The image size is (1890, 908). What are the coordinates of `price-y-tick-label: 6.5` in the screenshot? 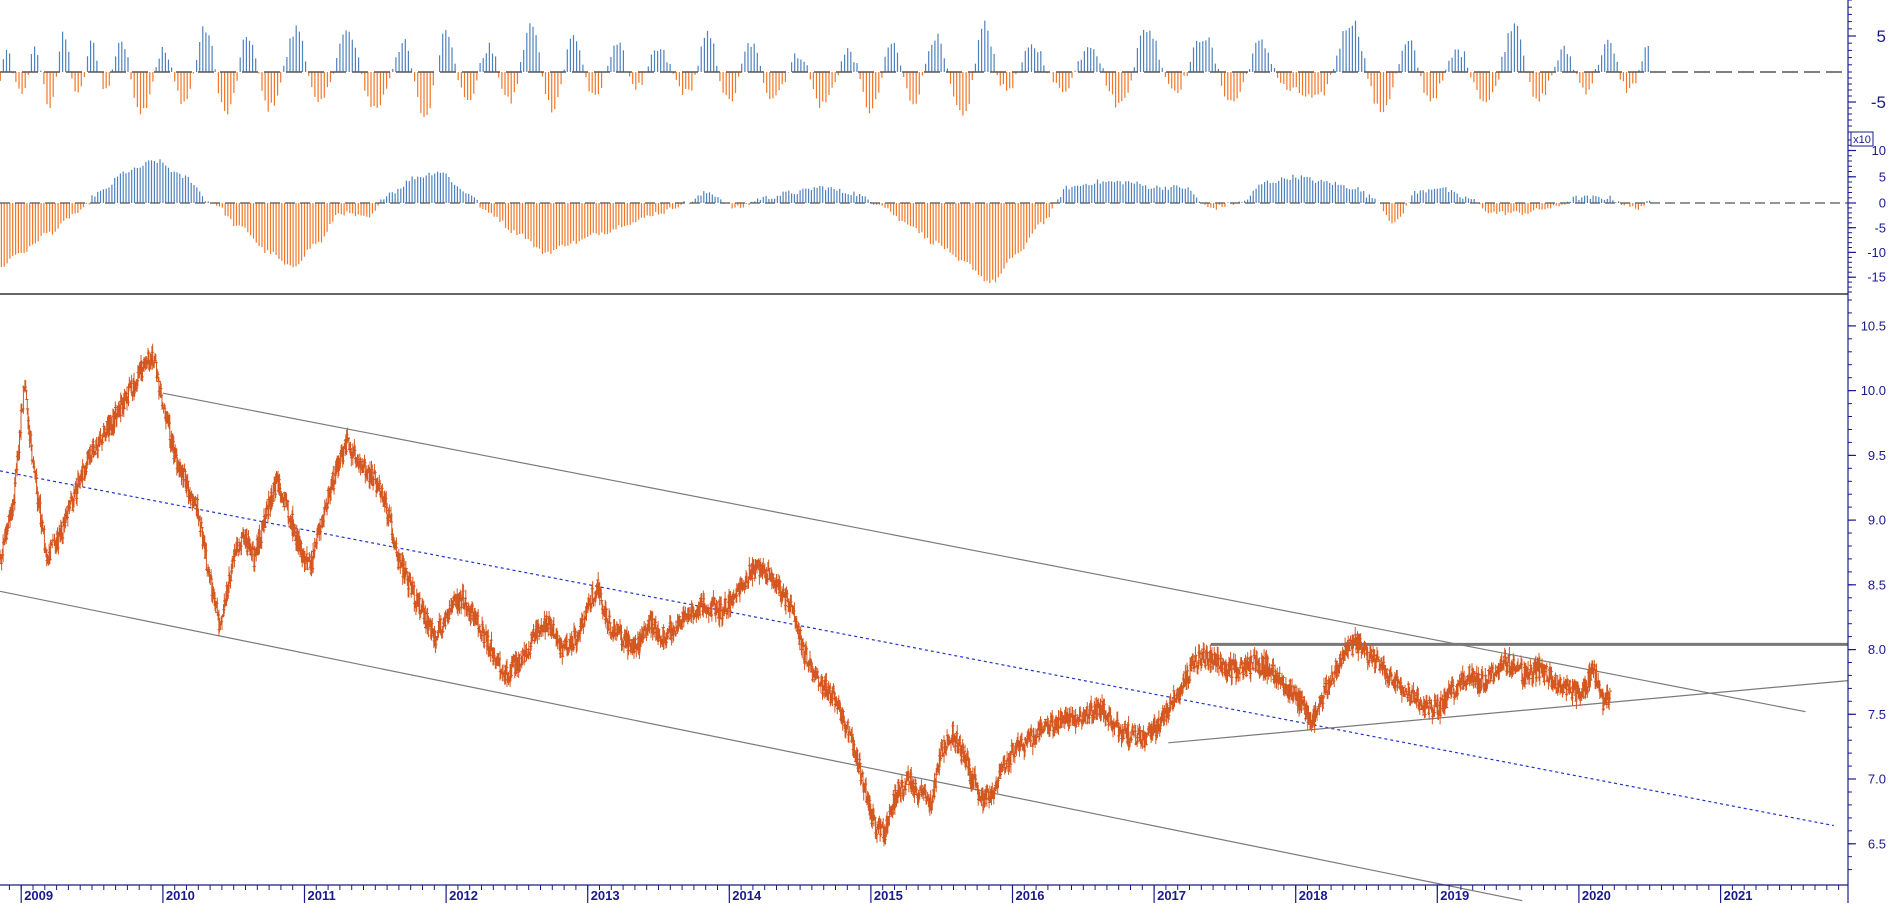 It's located at (1877, 843).